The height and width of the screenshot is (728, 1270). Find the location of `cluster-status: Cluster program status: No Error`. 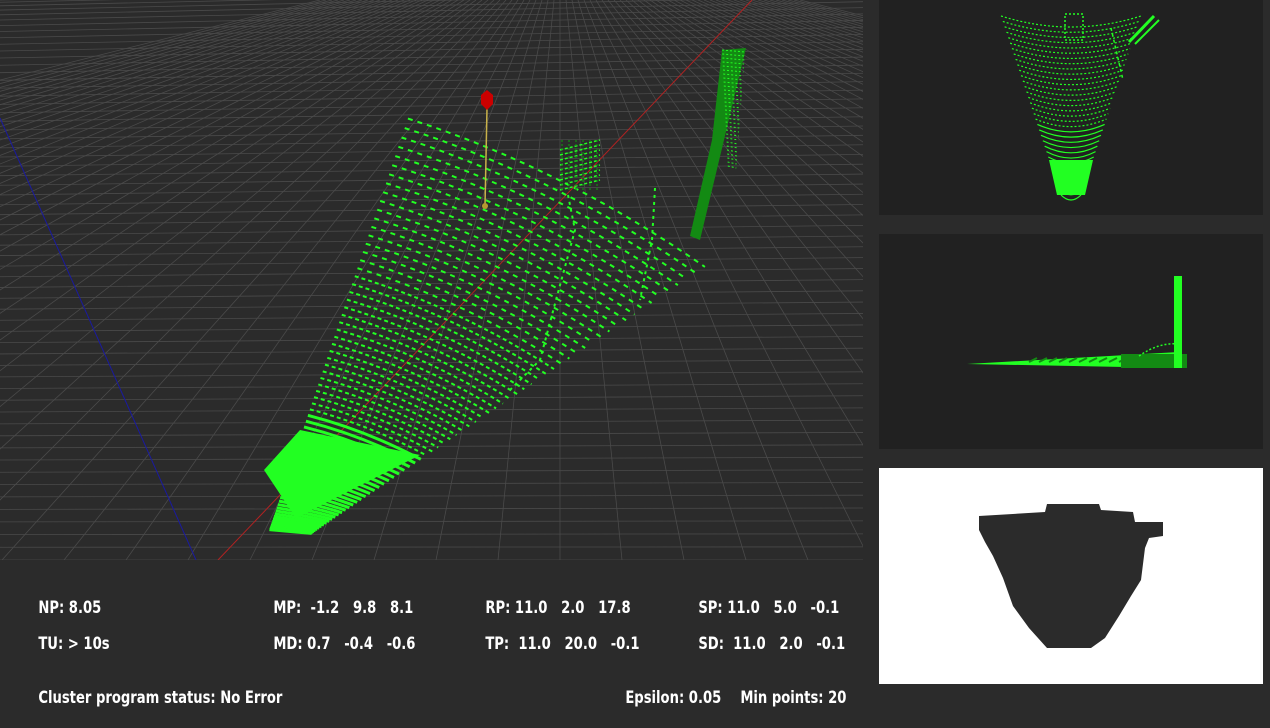

cluster-status: Cluster program status: No Error is located at coordinates (151, 698).